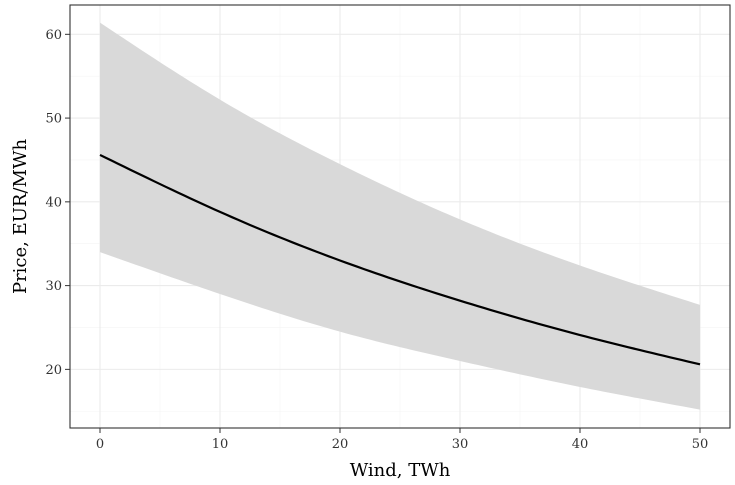 This screenshot has height=485, width=735. Describe the element at coordinates (220, 444) in the screenshot. I see `x-tick-label: 10` at that location.